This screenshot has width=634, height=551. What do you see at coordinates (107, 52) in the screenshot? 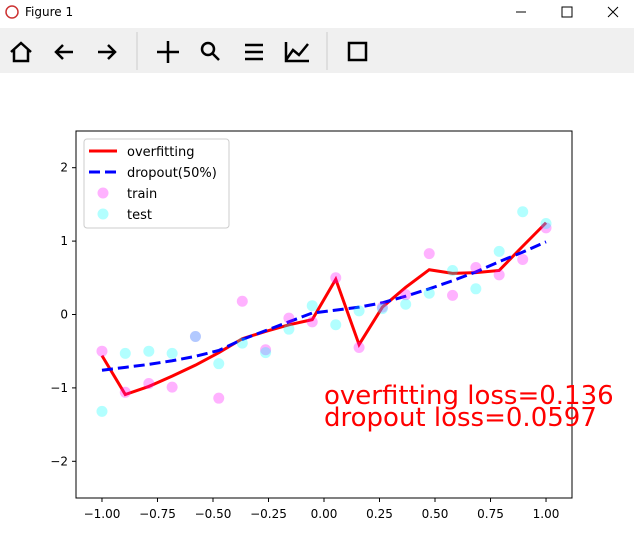
I see `forward-button` at bounding box center [107, 52].